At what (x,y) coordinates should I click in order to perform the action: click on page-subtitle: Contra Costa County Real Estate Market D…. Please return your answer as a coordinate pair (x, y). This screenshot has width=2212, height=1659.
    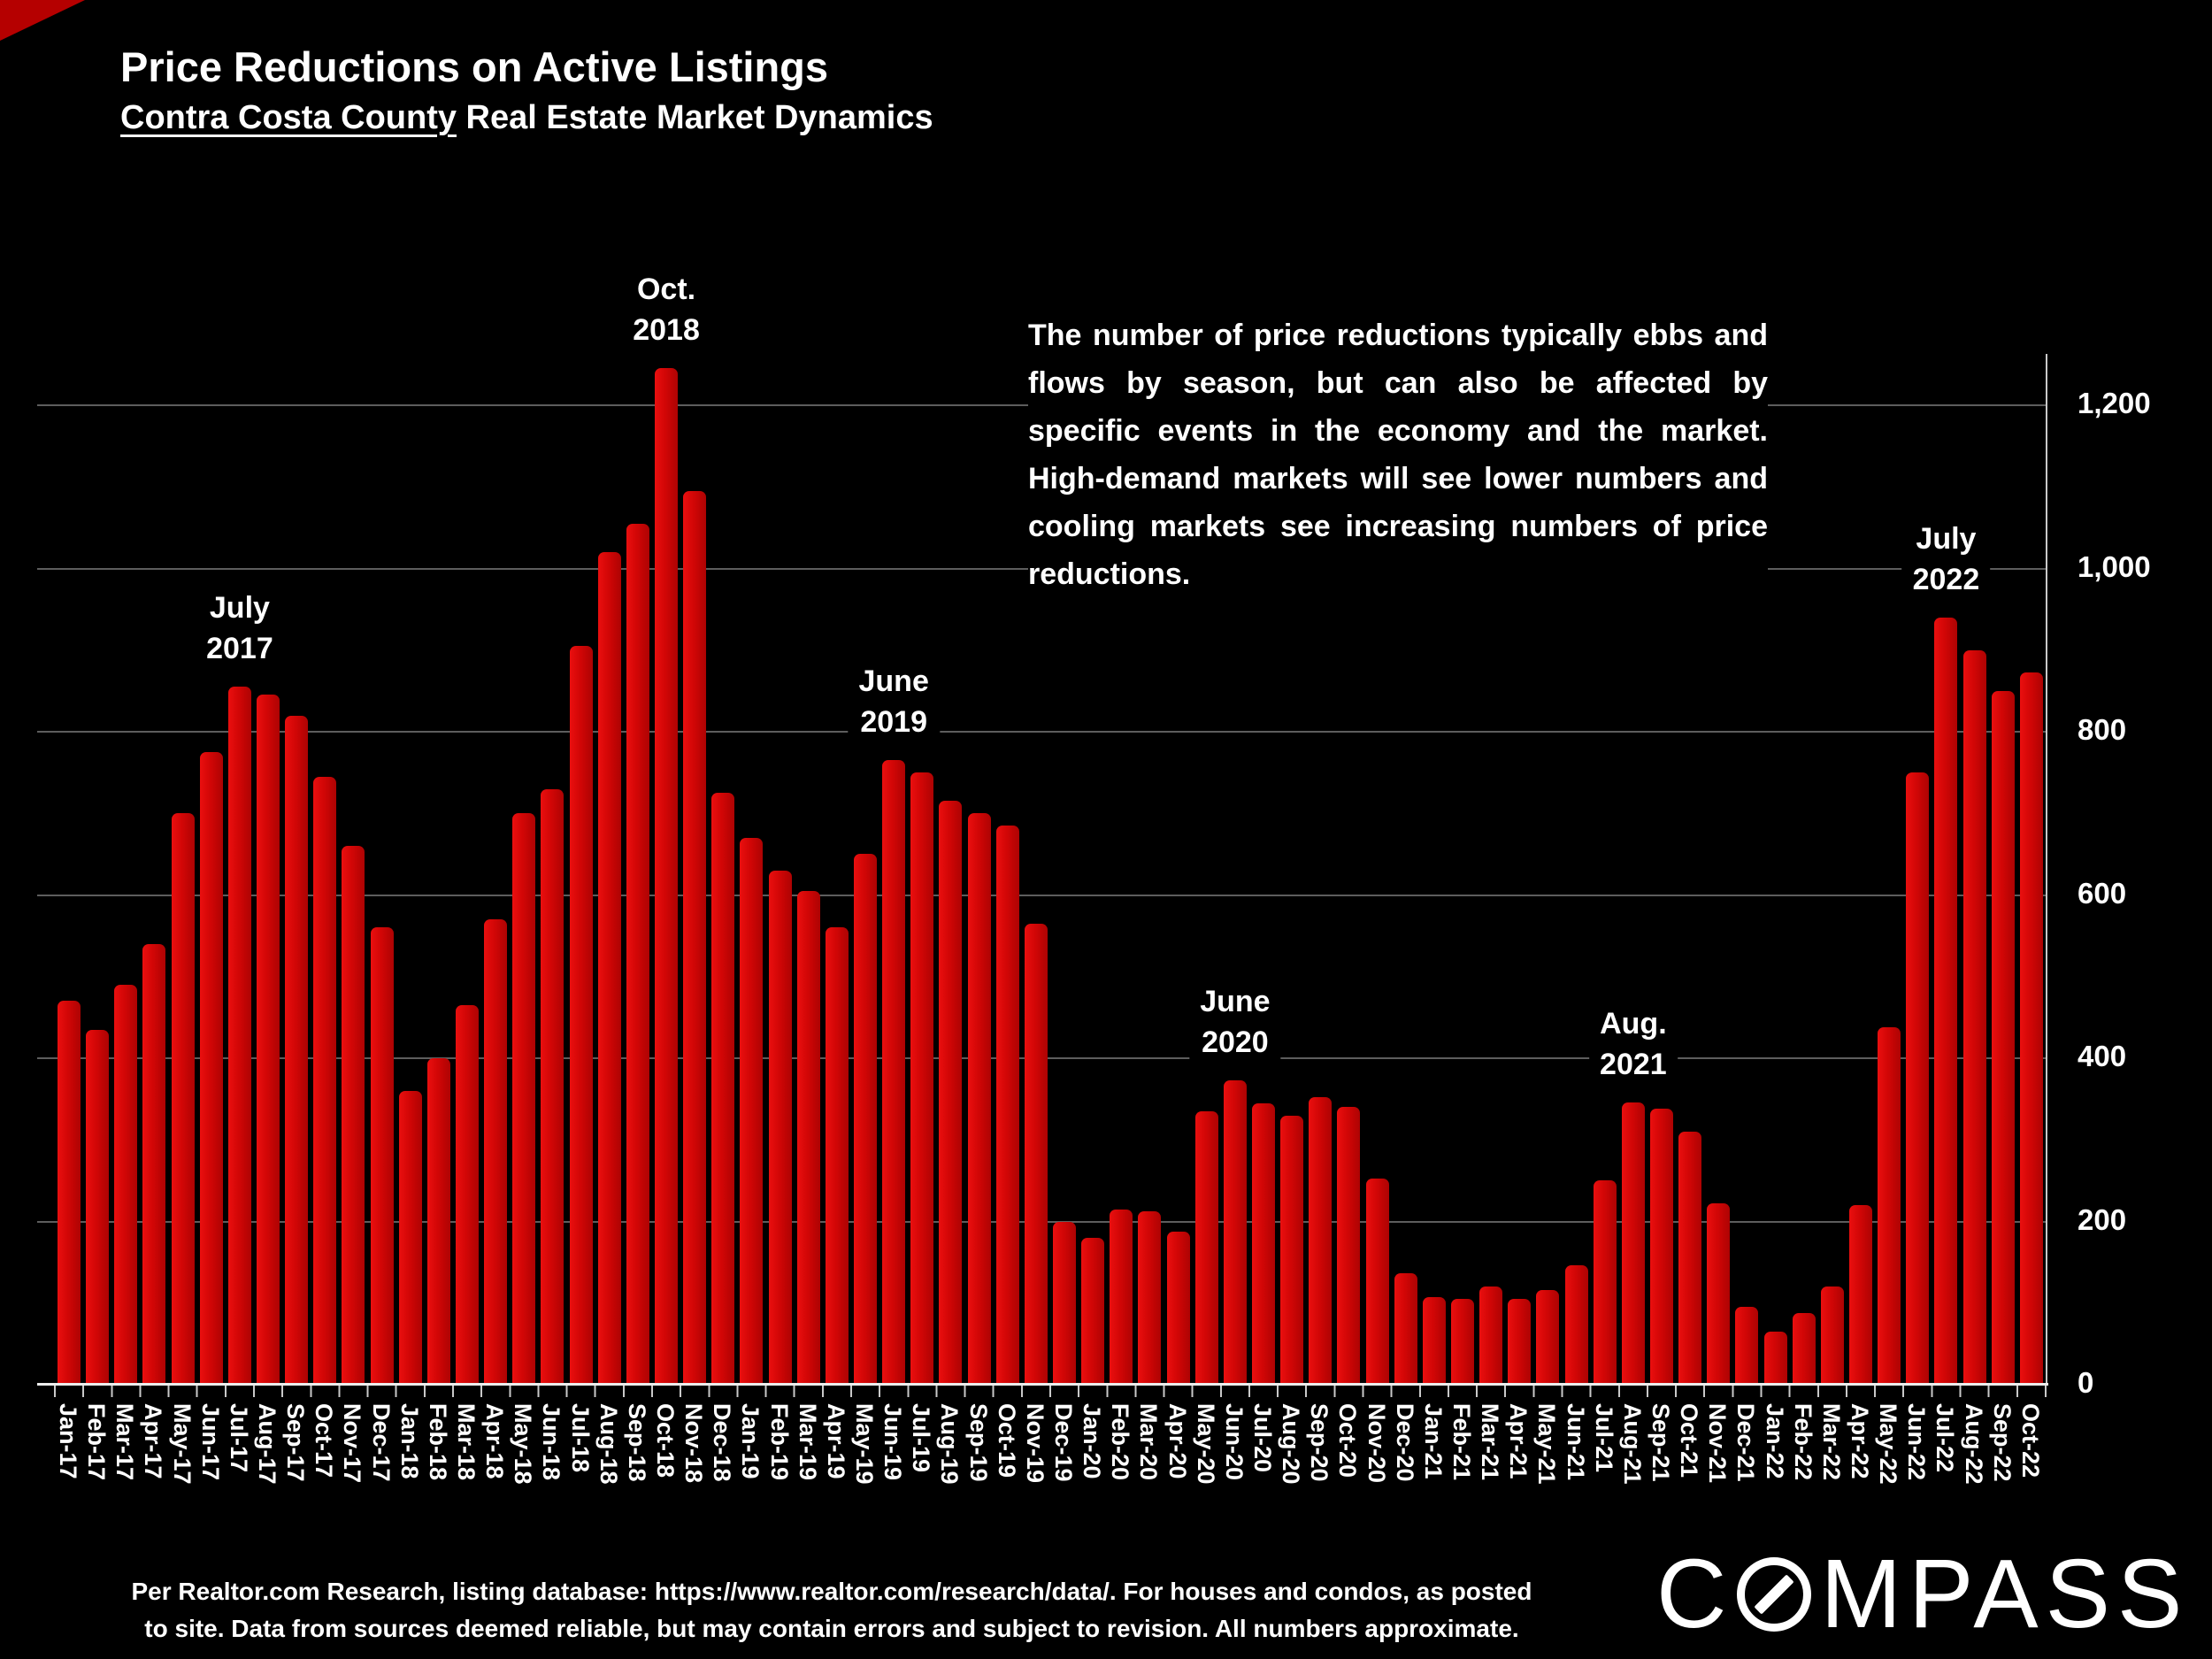
    Looking at the image, I should click on (526, 118).